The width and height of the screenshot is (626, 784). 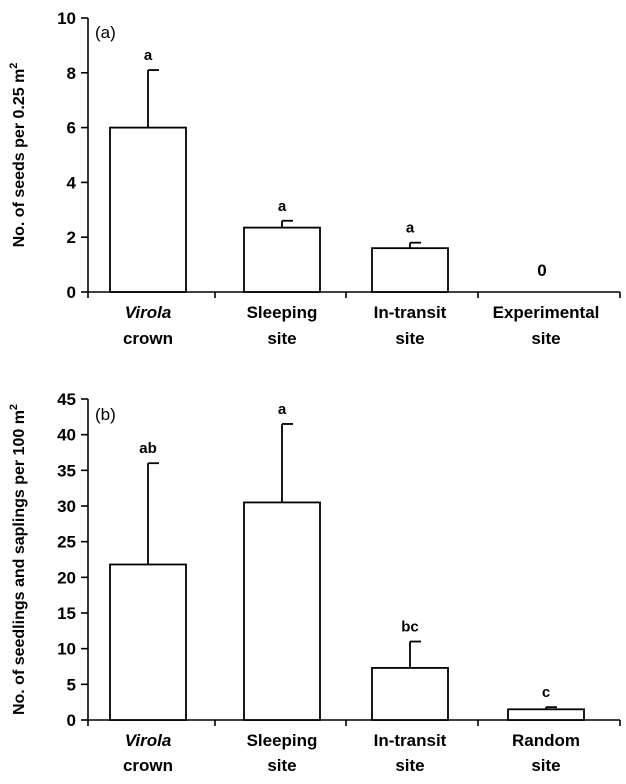 I want to click on y-axis-label: No. of seedlings and saplings per 100 m2, so click(x=18, y=559).